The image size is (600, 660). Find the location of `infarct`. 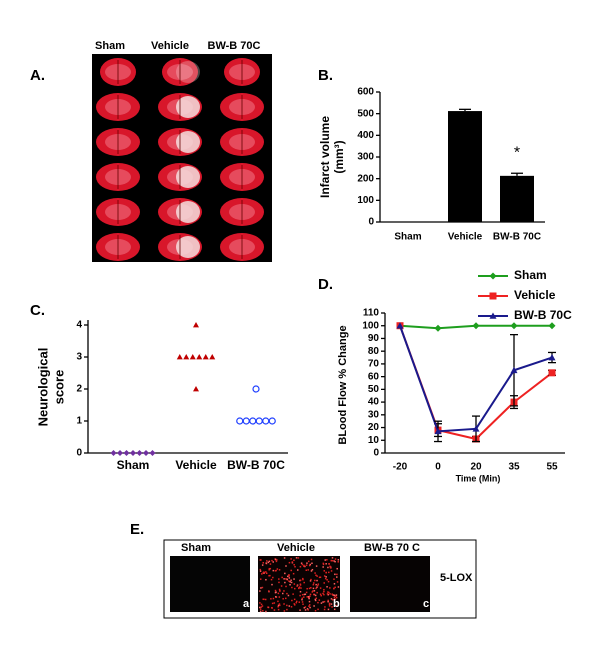

infarct is located at coordinates (188, 142).